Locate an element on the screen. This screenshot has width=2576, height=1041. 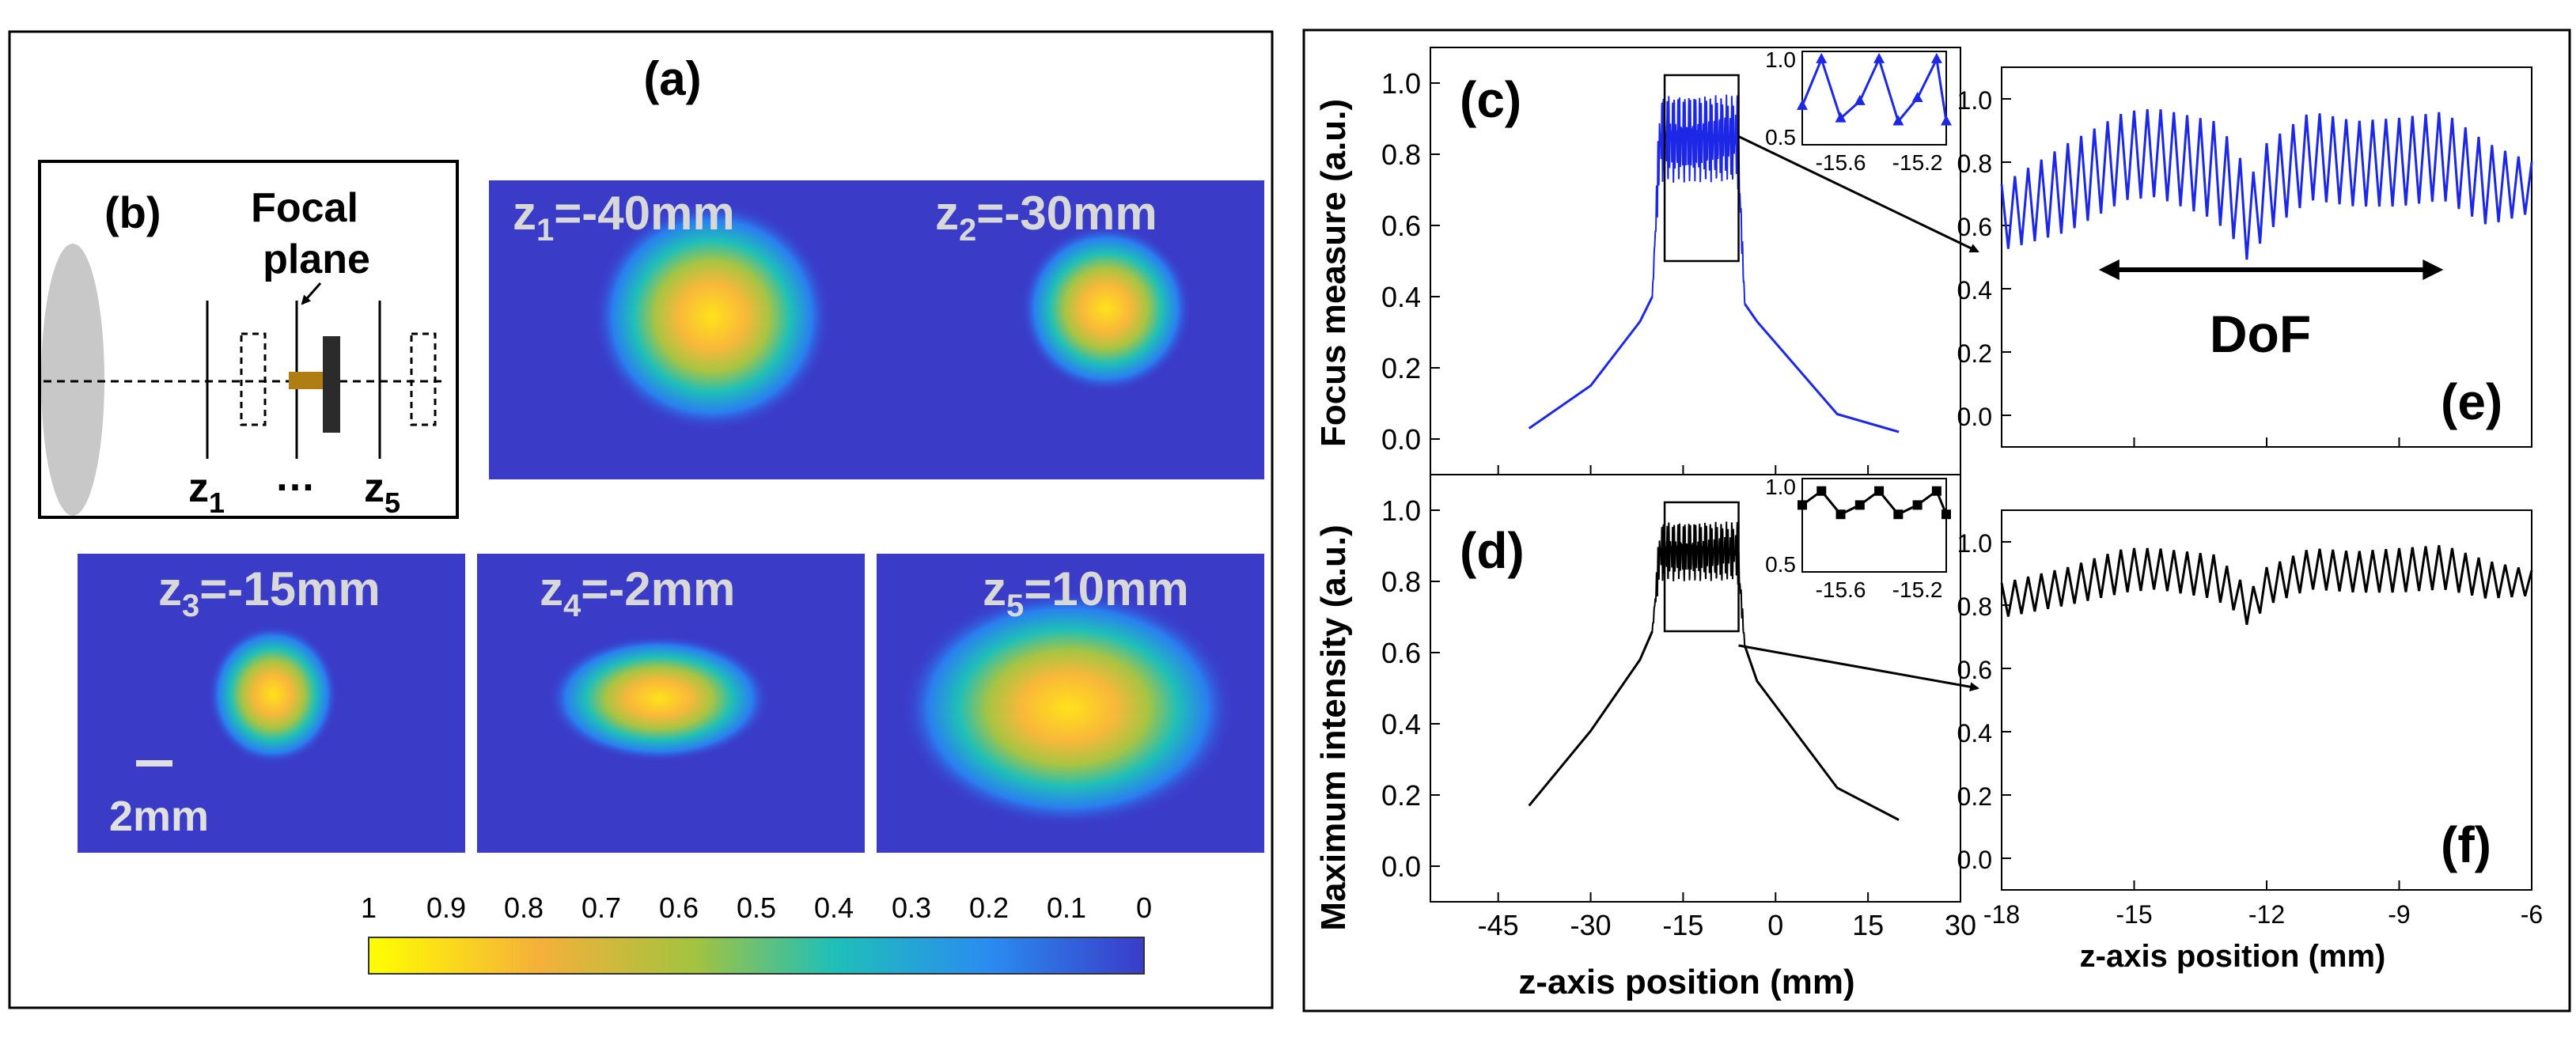
x-tick-label: -18 is located at coordinates (2001, 915).